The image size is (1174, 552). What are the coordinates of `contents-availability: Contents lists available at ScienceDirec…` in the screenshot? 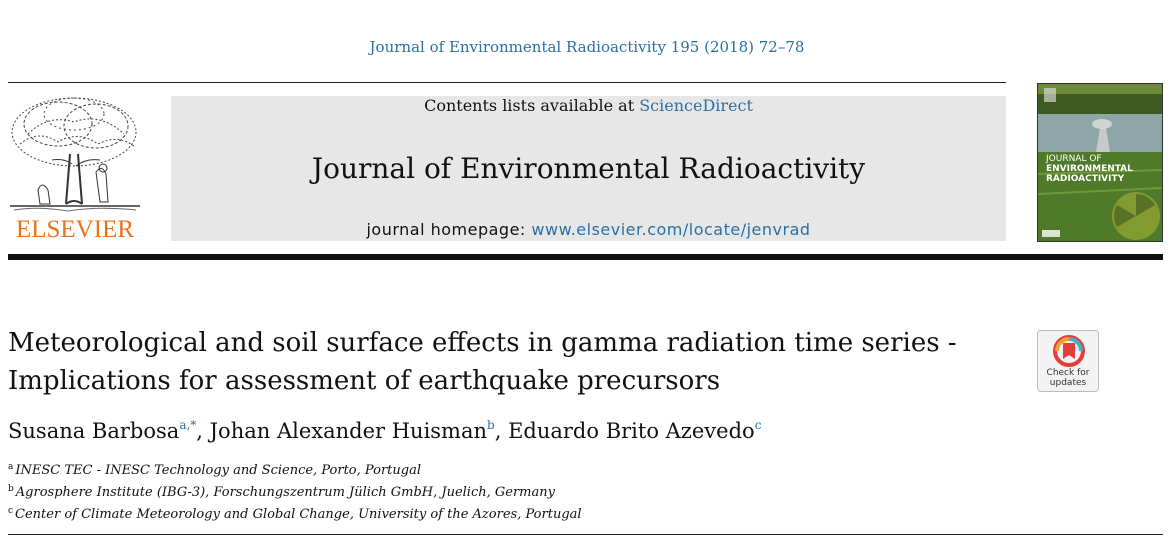 It's located at (588, 105).